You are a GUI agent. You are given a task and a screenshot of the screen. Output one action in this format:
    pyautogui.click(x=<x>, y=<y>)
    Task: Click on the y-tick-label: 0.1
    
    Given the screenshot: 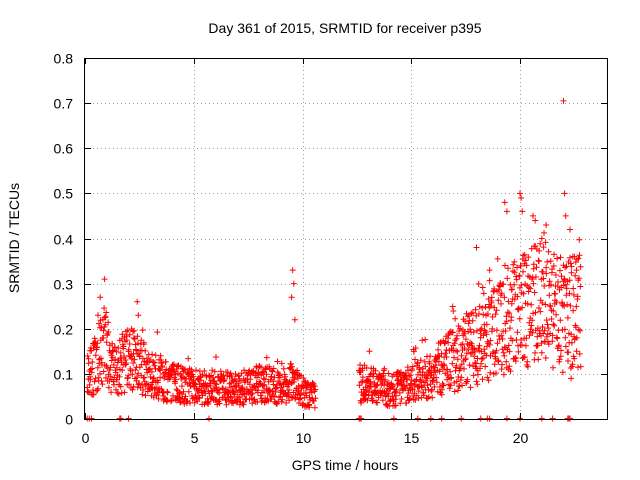 What is the action you would take?
    pyautogui.click(x=64, y=375)
    